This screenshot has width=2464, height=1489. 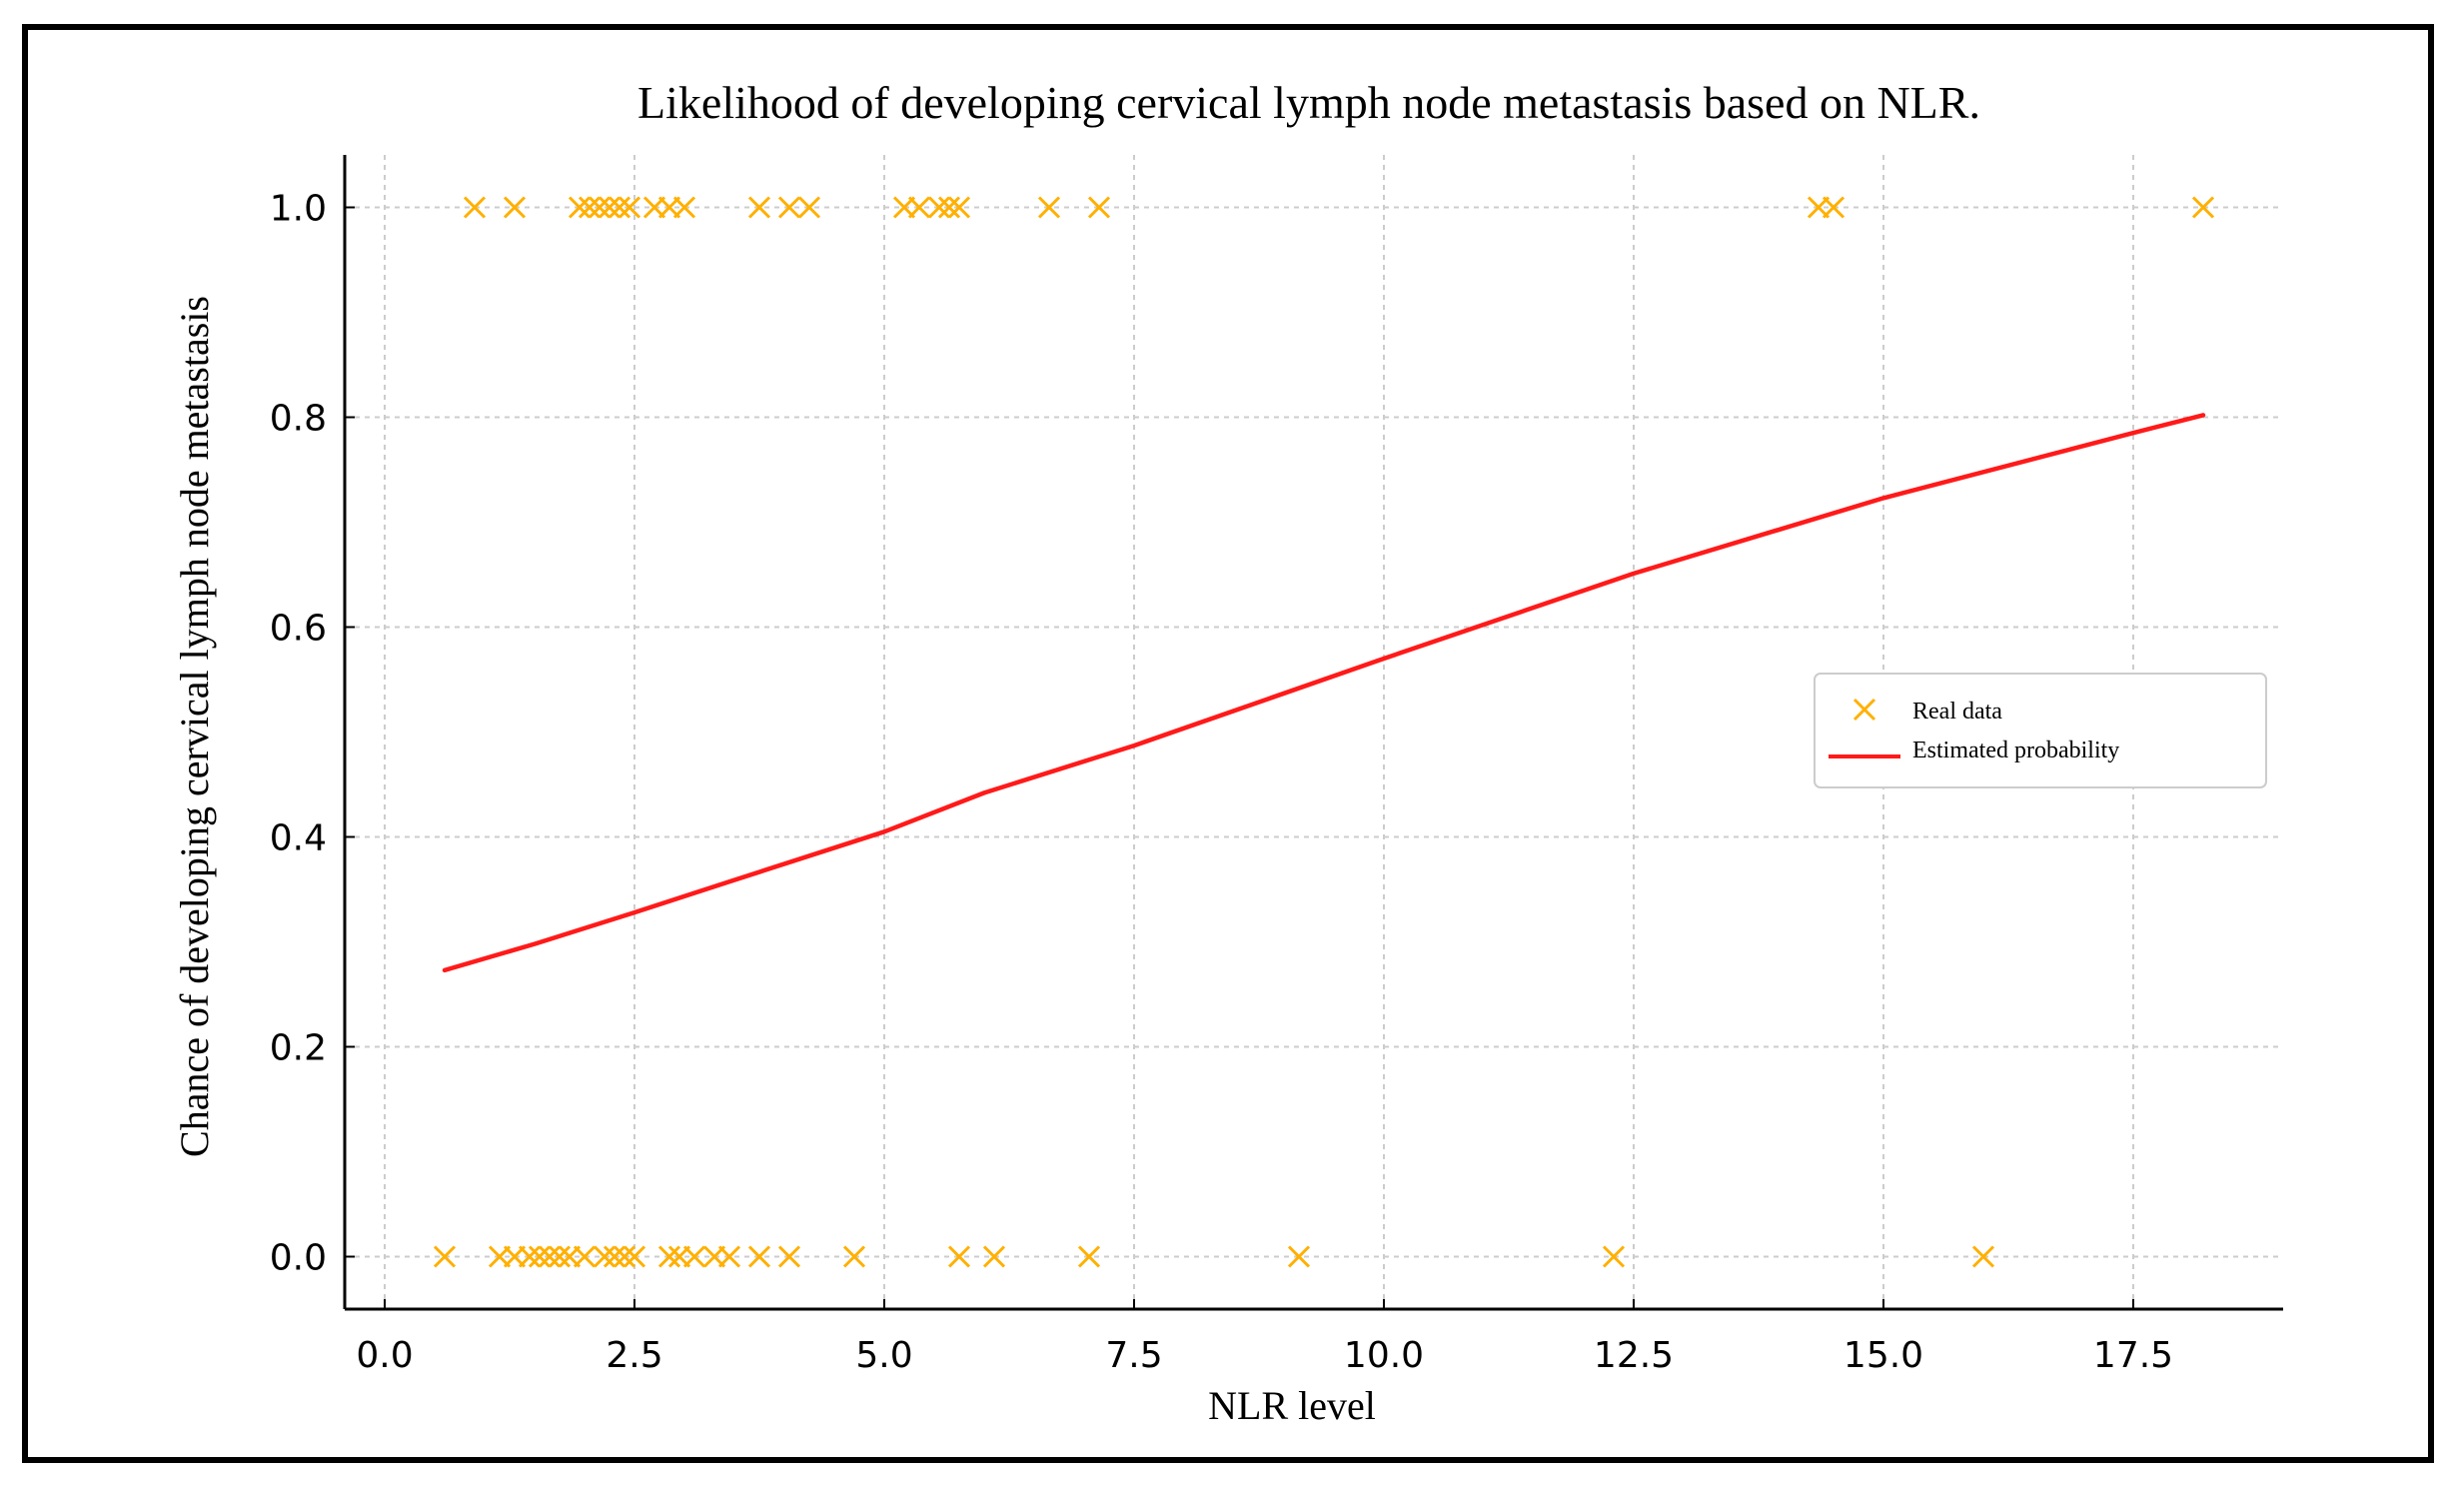 I want to click on legend-box, so click(x=2040, y=730).